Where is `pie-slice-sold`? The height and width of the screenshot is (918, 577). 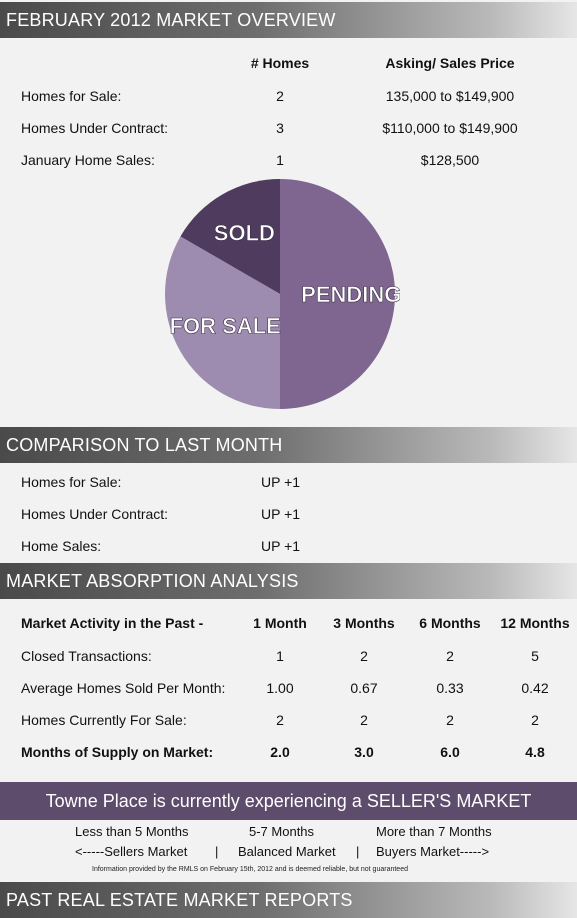 pie-slice-sold is located at coordinates (230, 236).